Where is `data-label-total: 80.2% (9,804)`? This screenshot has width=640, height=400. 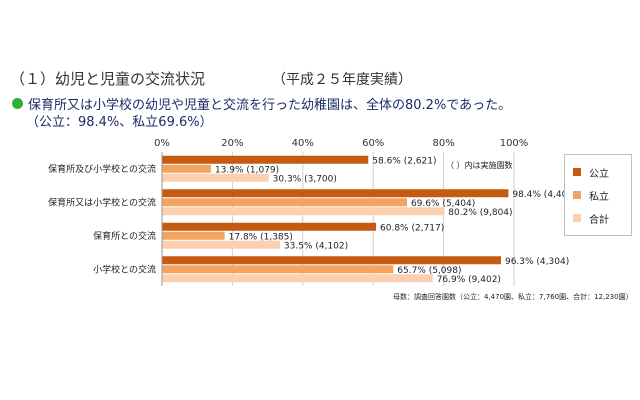
data-label-total: 80.2% (9,804) is located at coordinates (480, 213).